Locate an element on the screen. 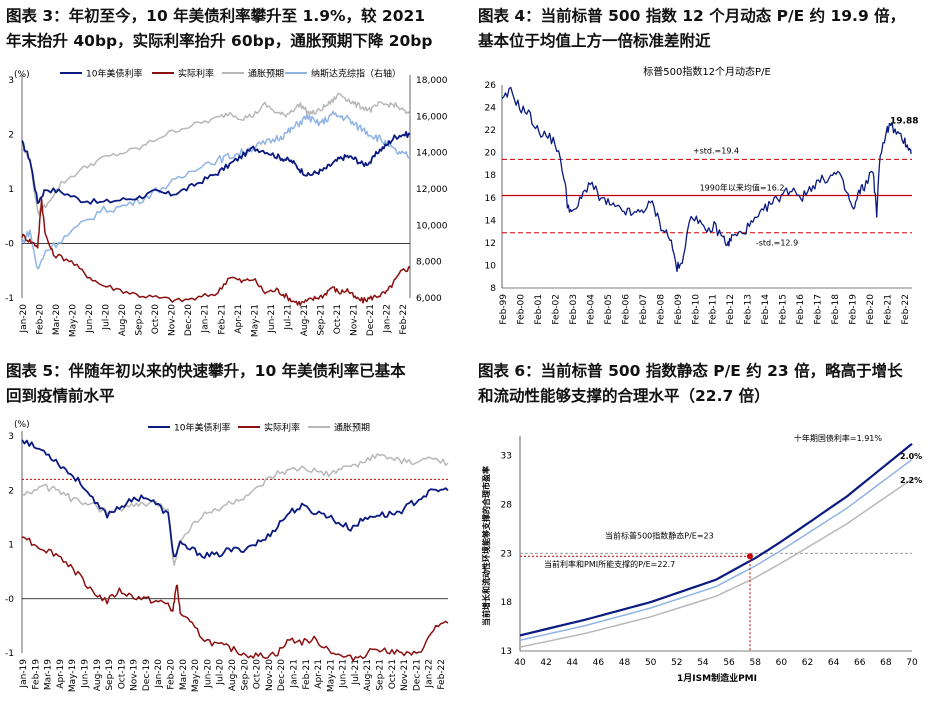  pe-line is located at coordinates (706, 179).